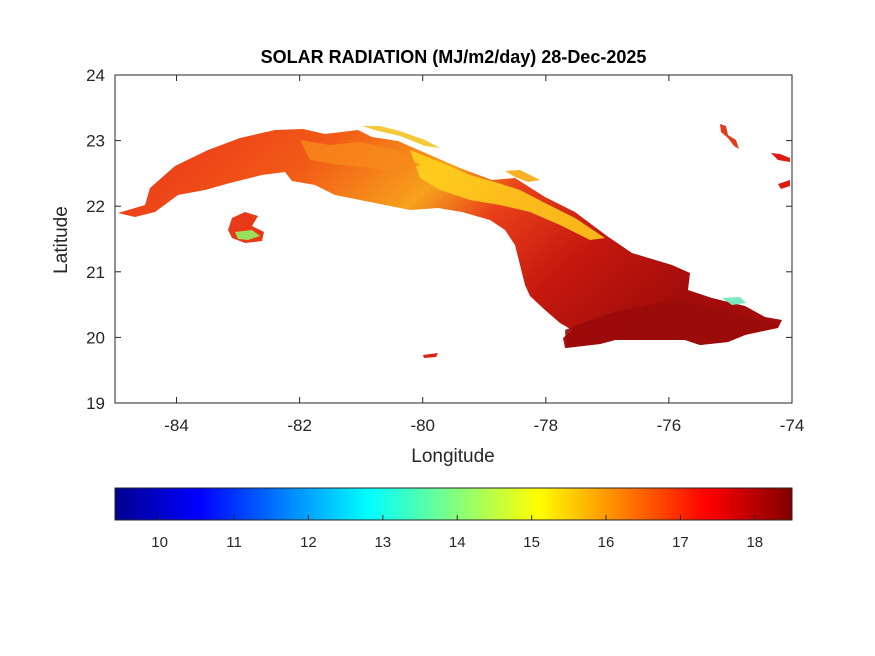 This screenshot has width=875, height=656. I want to click on bright-band-central, so click(507, 195).